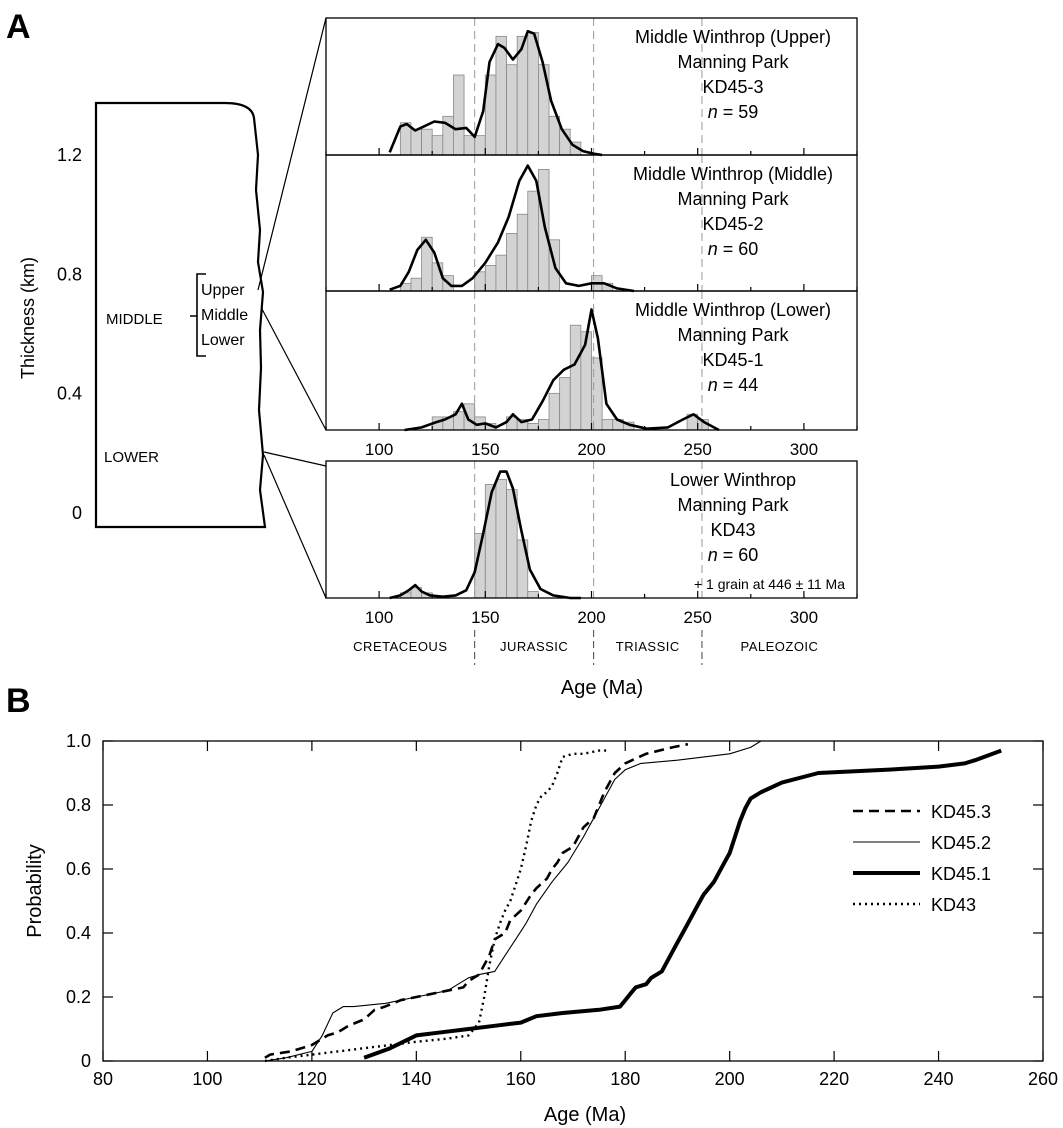  I want to click on sample-id: KD43, so click(732, 530).